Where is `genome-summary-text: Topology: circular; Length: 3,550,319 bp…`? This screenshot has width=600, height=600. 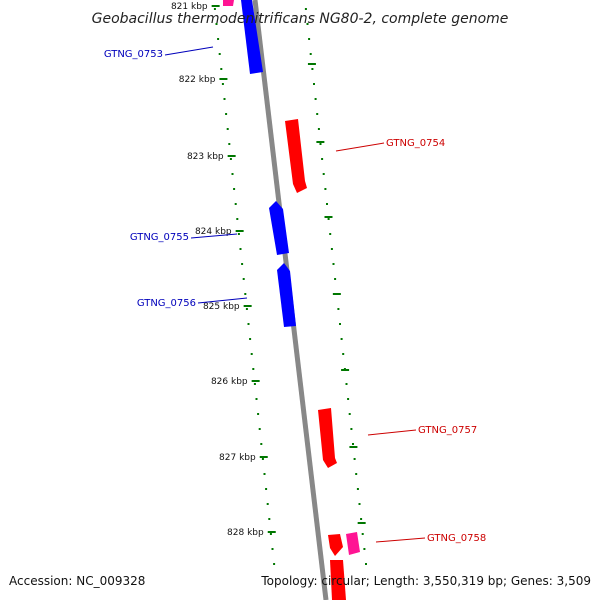
genome-summary-text: Topology: circular; Length: 3,550,319 bp… is located at coordinates (426, 581).